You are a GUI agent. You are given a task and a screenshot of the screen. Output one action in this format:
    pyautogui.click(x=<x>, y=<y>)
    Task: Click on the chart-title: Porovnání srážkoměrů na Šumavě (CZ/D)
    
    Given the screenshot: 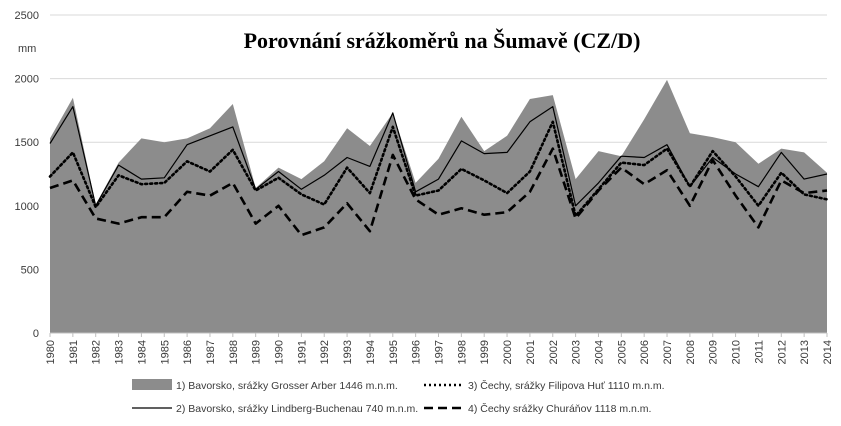 What is the action you would take?
    pyautogui.click(x=442, y=40)
    